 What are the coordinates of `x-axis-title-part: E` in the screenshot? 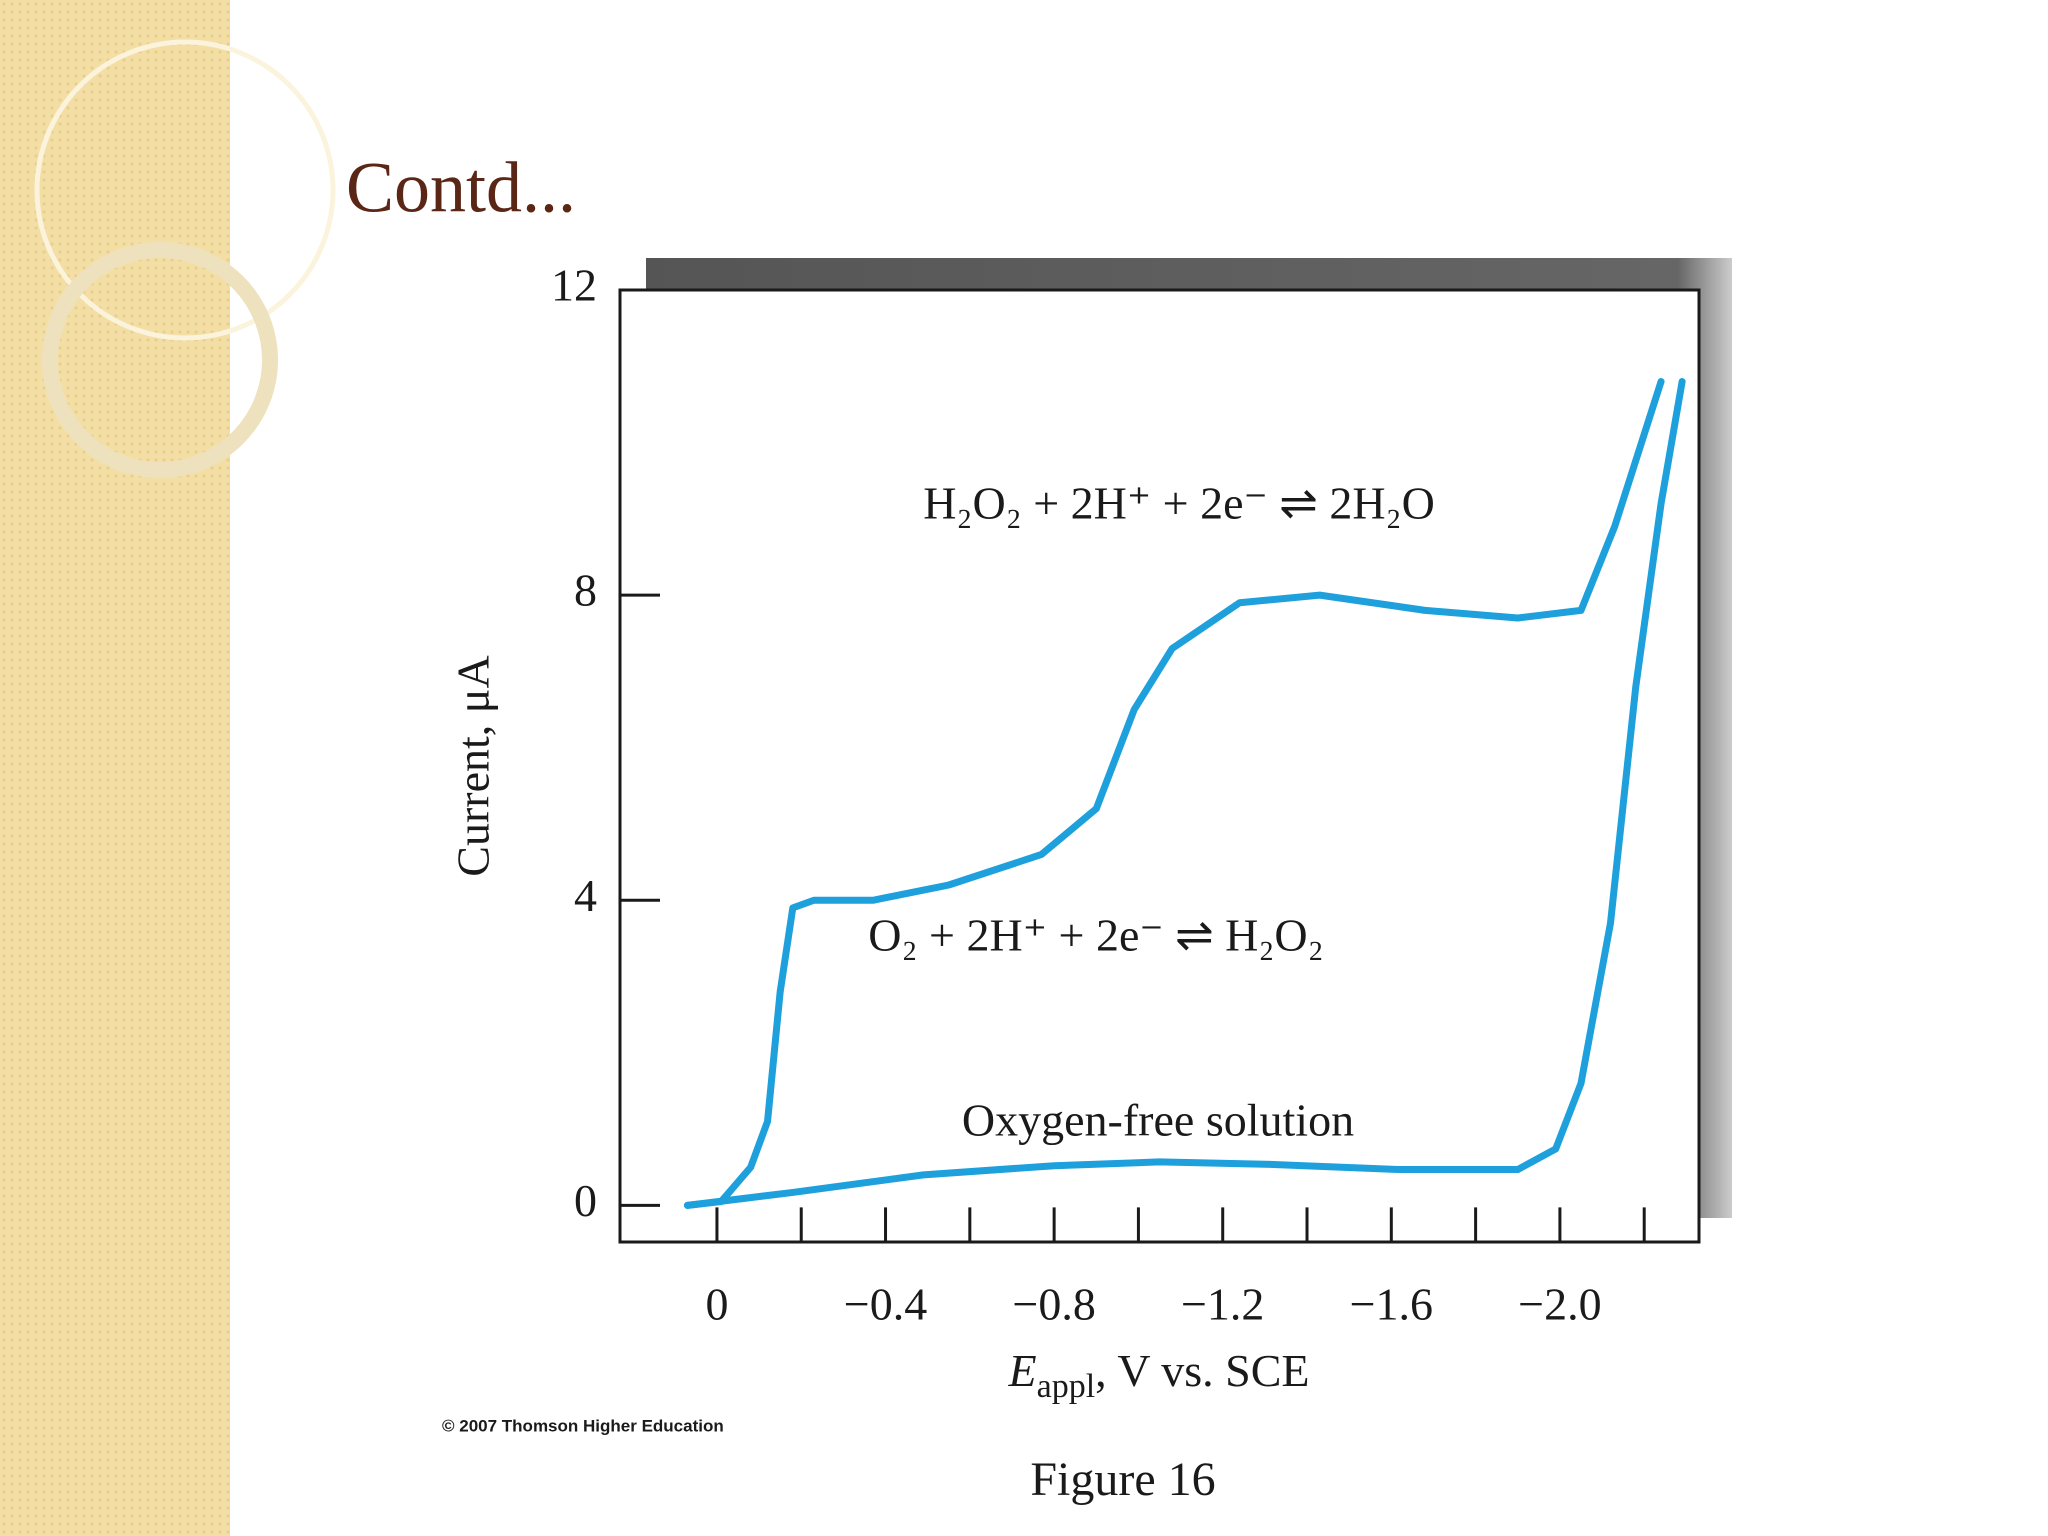 It's located at (1022, 1370).